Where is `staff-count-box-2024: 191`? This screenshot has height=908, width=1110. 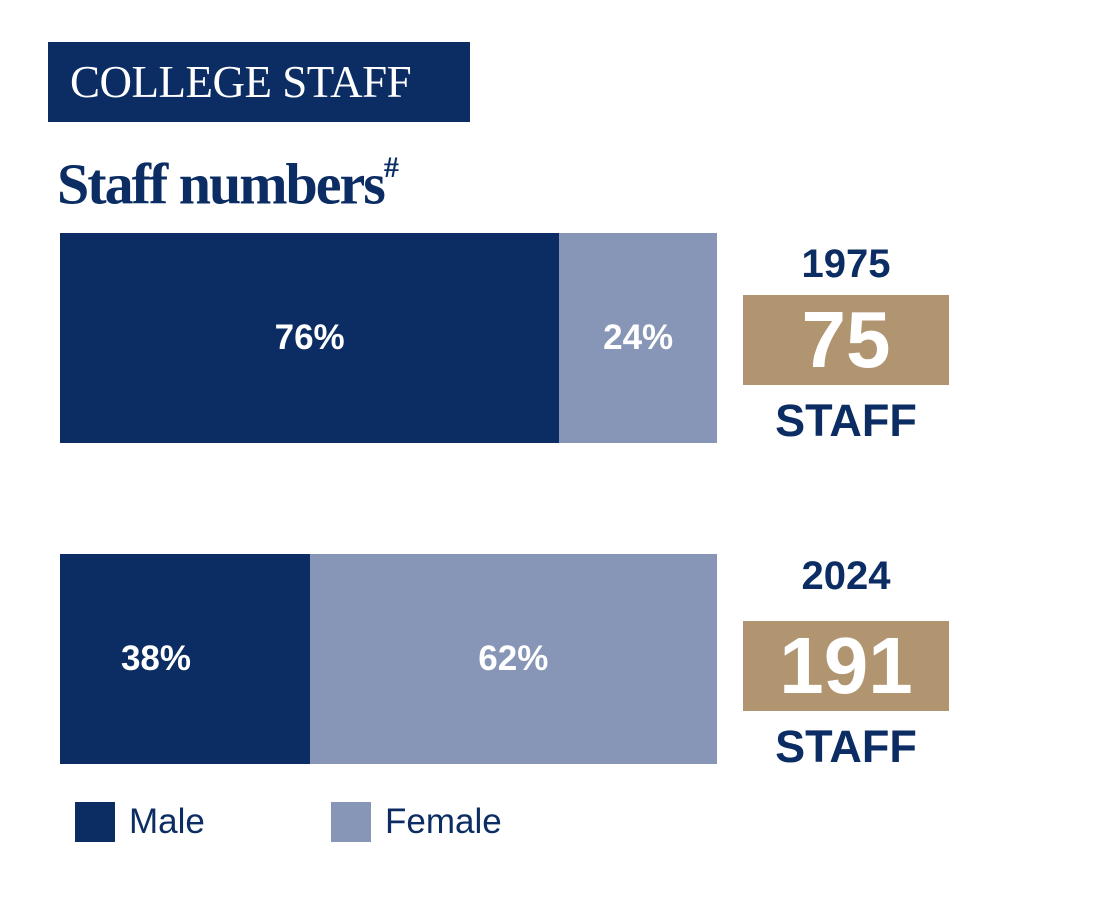
staff-count-box-2024: 191 is located at coordinates (846, 666).